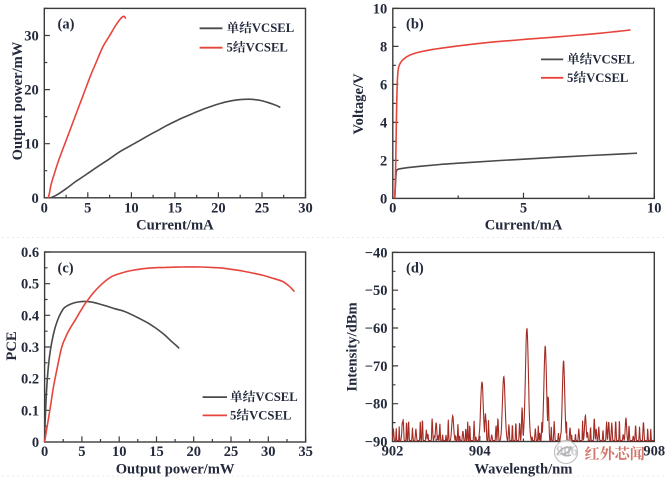 This screenshot has width=668, height=477. What do you see at coordinates (376, 443) in the screenshot?
I see `svg-text: −90` at bounding box center [376, 443].